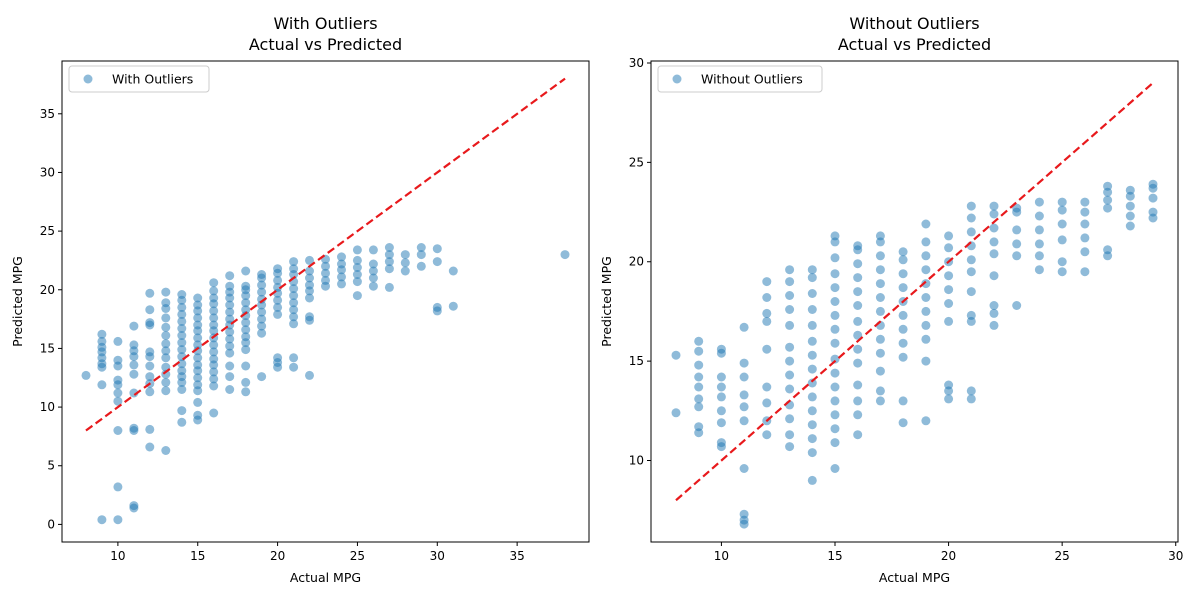  I want to click on x-tick-label: 15, so click(834, 556).